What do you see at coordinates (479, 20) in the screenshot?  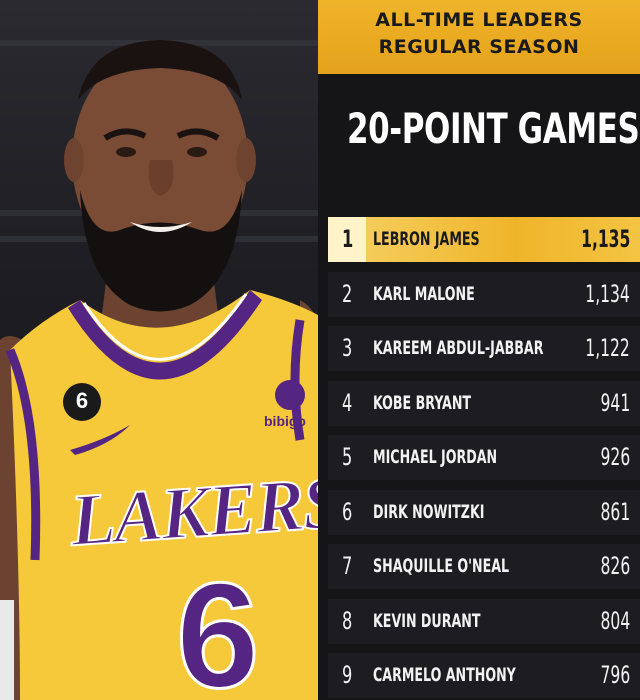 I see `header-line-1: ALL-TIME LEADERS` at bounding box center [479, 20].